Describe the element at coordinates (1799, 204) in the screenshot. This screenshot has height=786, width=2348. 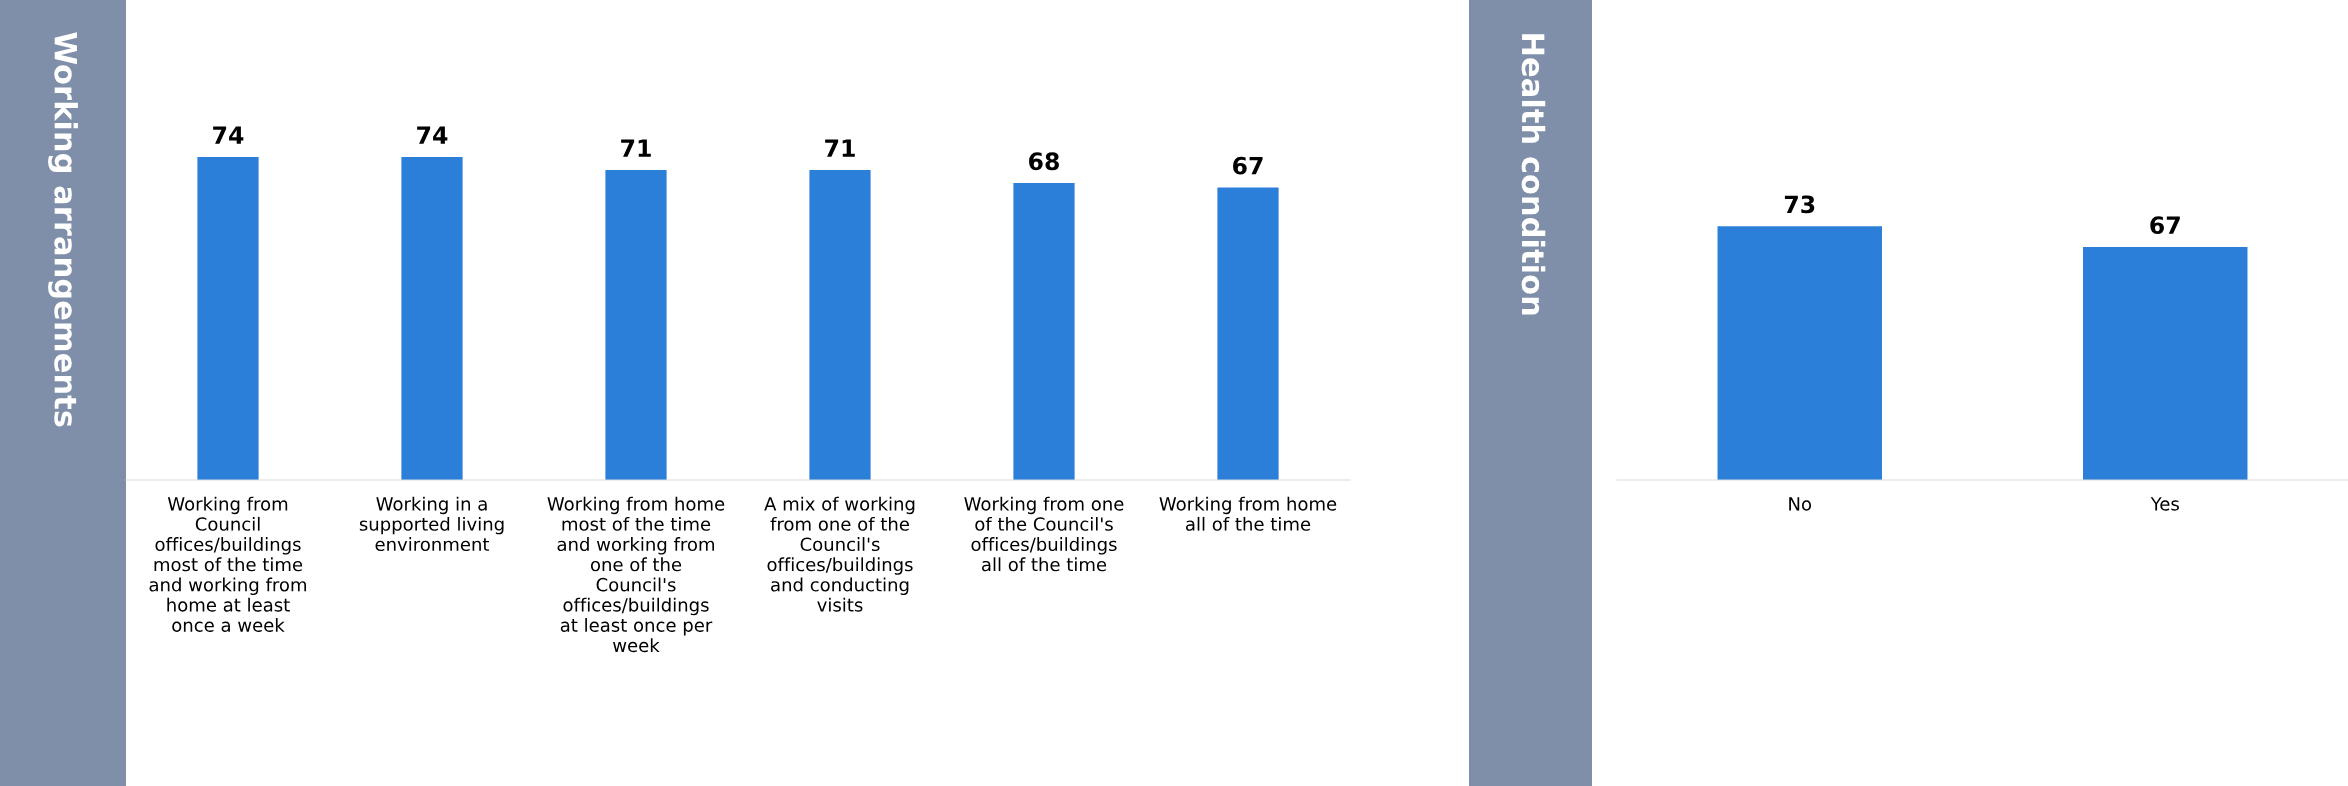
I see `data-label: 73` at that location.